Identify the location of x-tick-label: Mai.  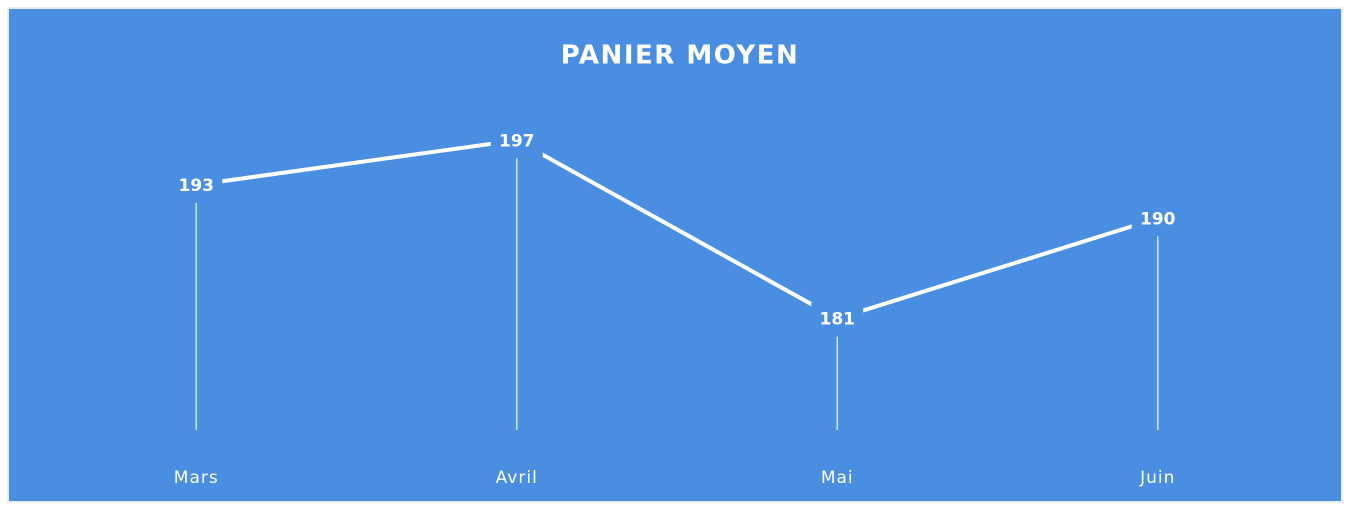
(837, 478).